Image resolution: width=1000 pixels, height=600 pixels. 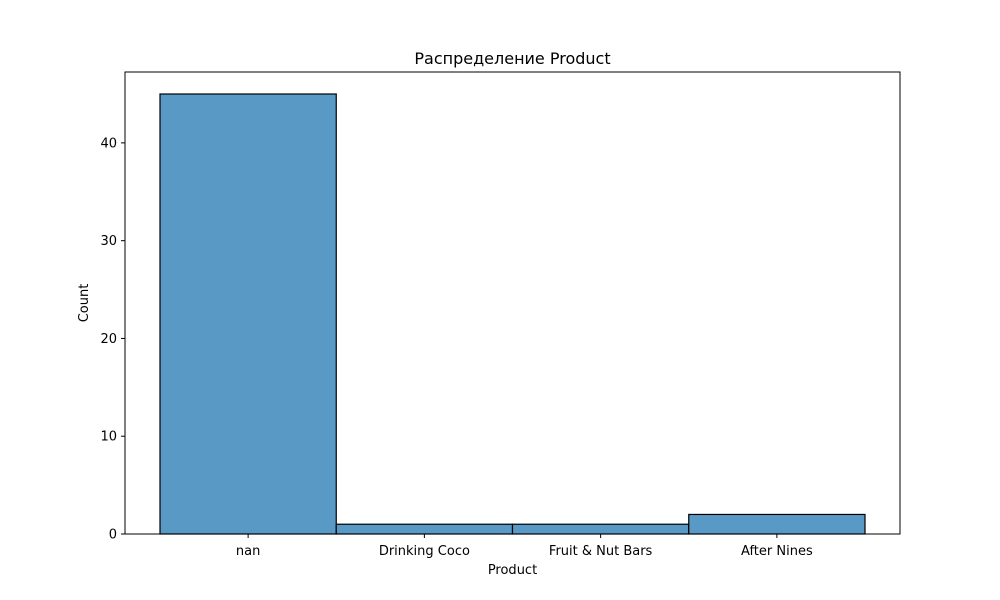 What do you see at coordinates (108, 143) in the screenshot?
I see `y-tick-label-4: 40` at bounding box center [108, 143].